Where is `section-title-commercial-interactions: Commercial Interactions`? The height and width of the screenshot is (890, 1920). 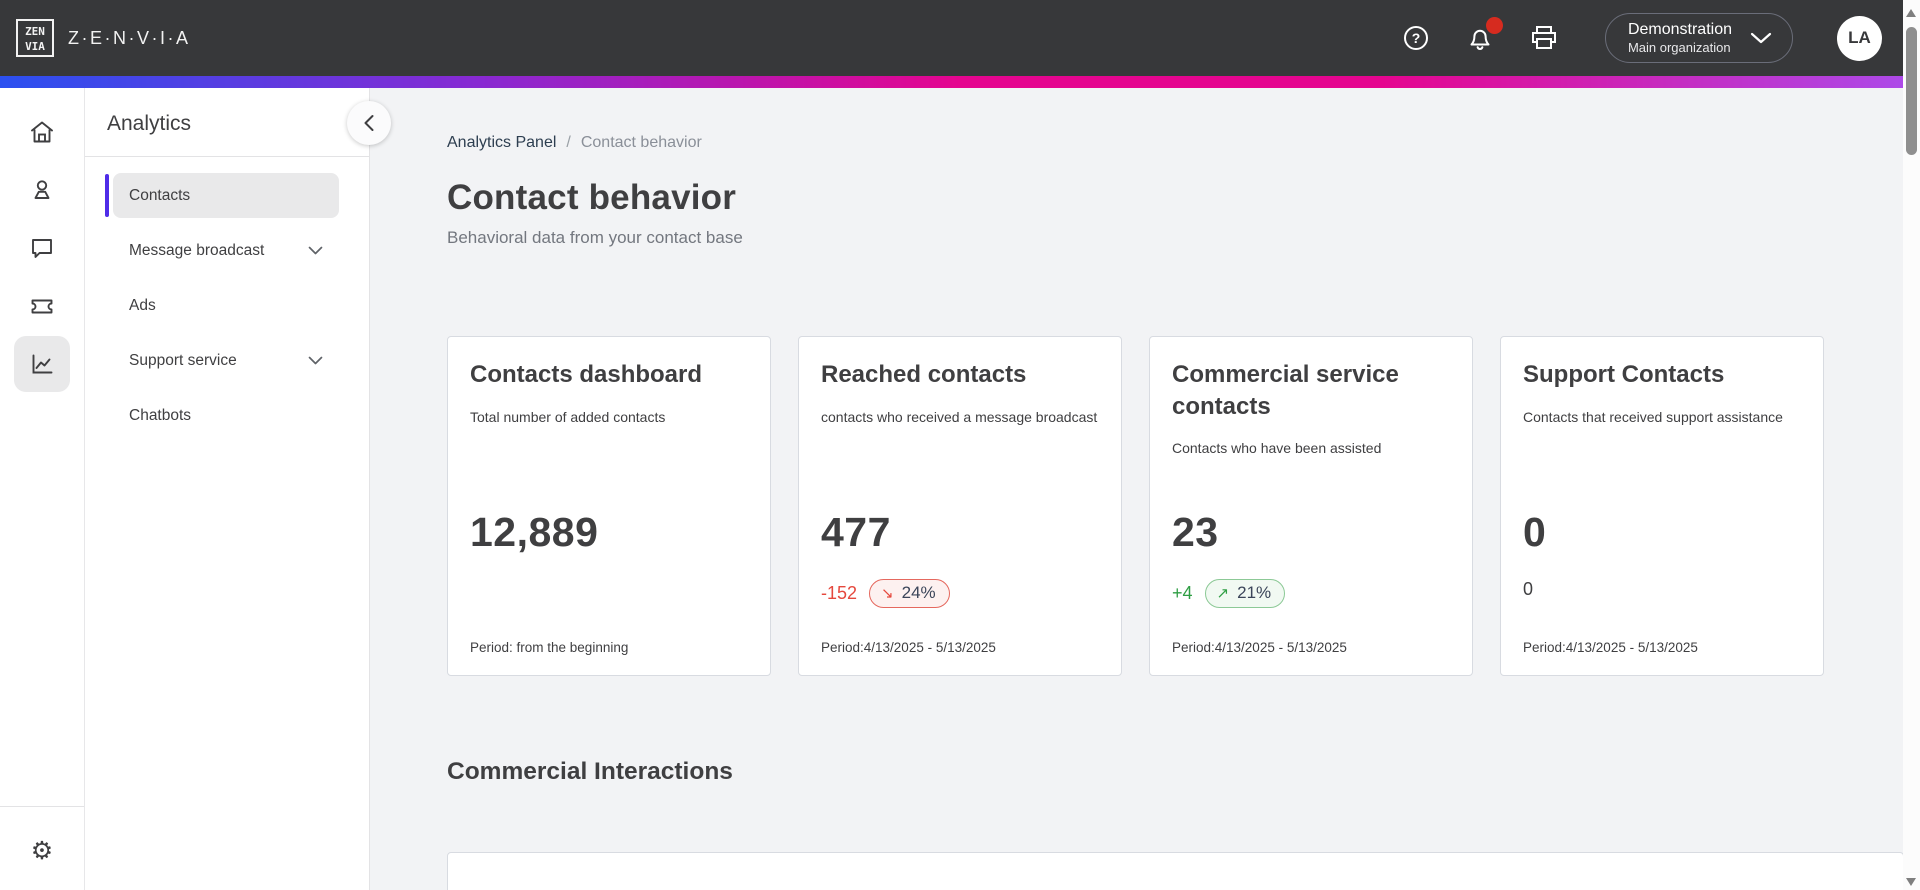 section-title-commercial-interactions: Commercial Interactions is located at coordinates (590, 771).